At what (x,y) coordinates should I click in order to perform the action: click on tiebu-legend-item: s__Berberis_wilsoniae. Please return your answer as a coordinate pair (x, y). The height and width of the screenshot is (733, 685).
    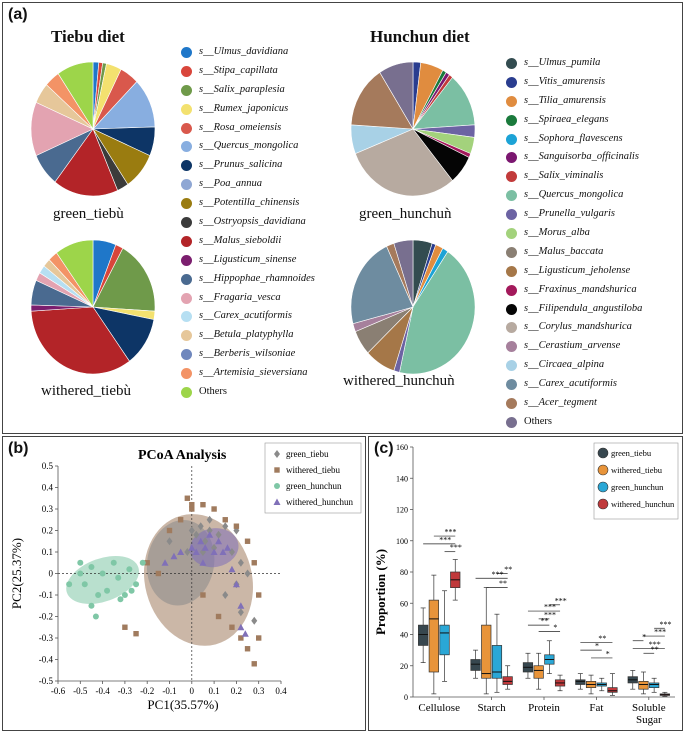
    Looking at the image, I should click on (248, 354).